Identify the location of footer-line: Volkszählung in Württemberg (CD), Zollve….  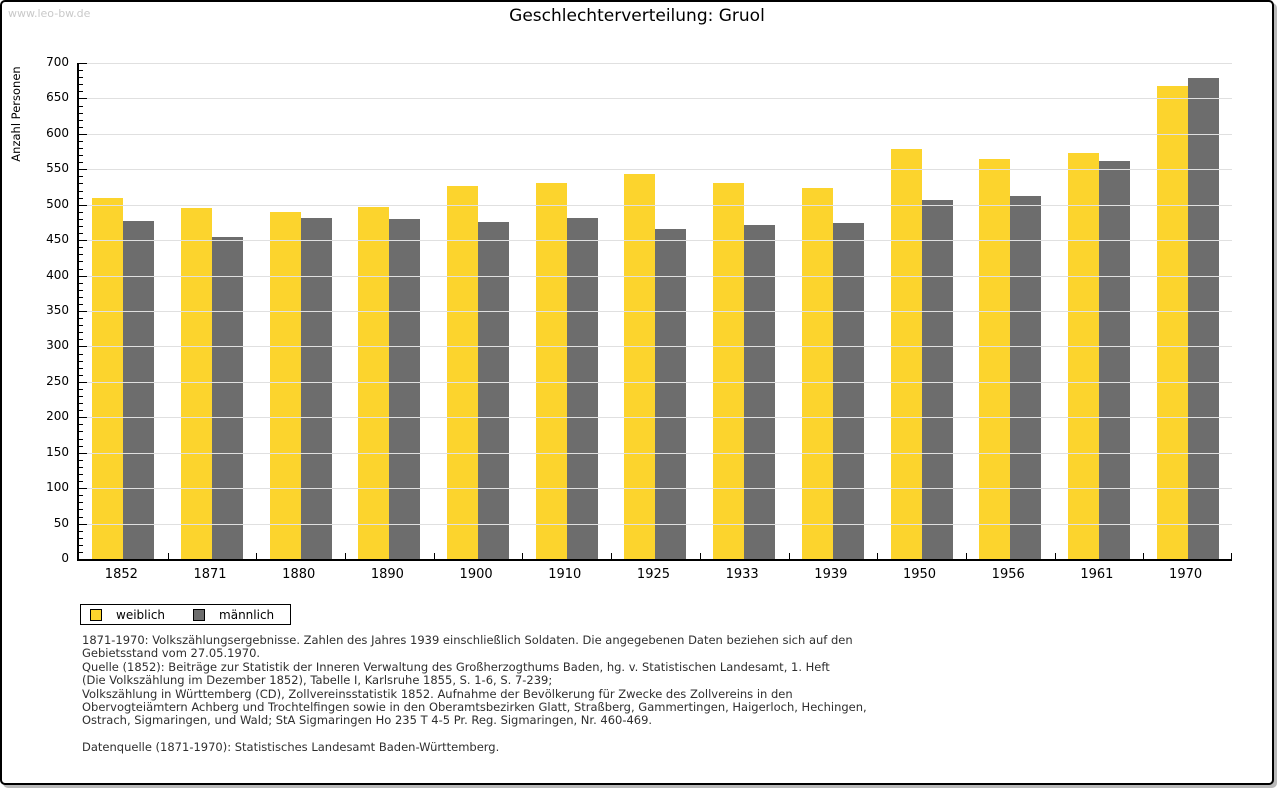
(437, 693).